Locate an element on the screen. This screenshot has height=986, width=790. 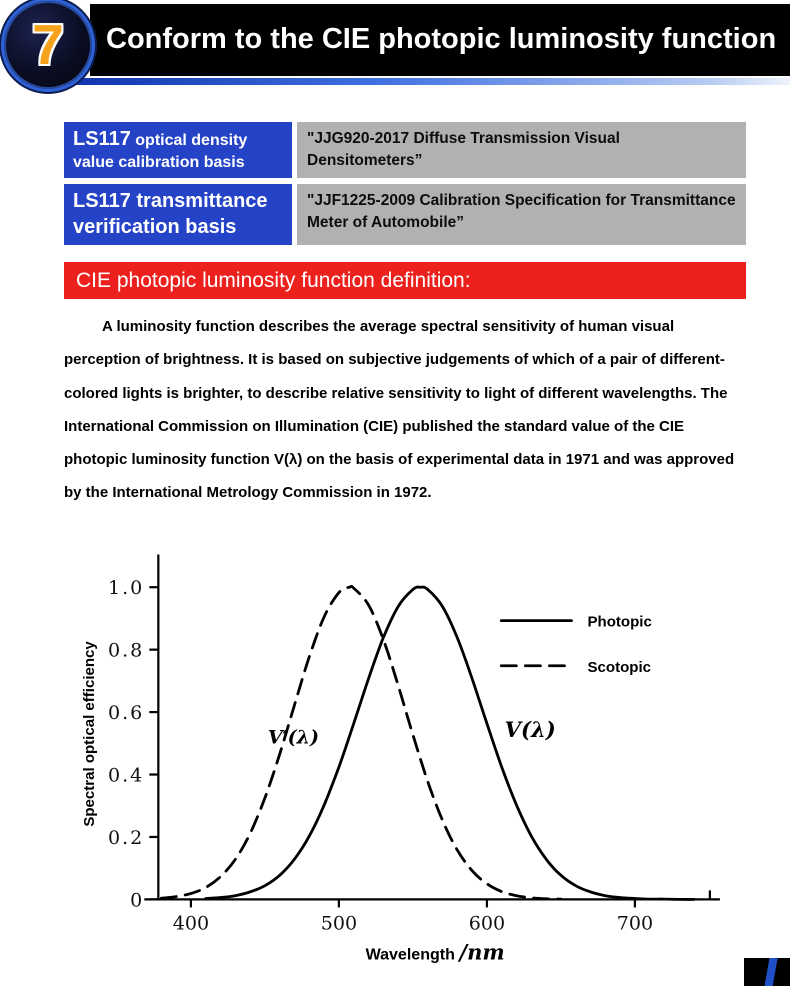
y-axis-label: Spectral optical efficiency is located at coordinates (89, 734).